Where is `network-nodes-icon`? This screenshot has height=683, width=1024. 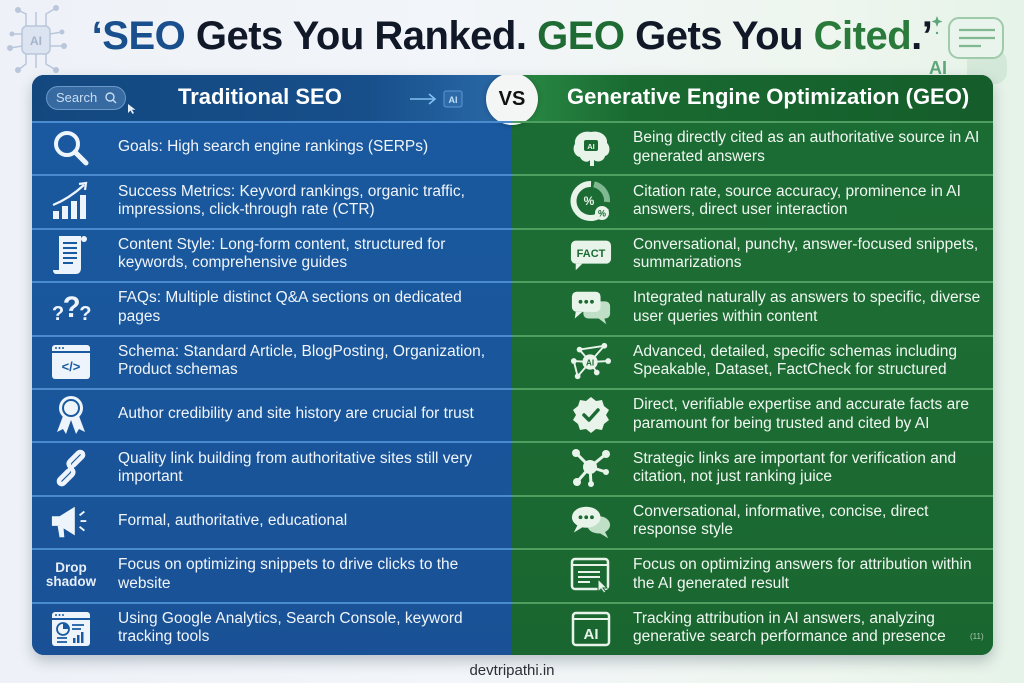
network-nodes-icon is located at coordinates (591, 468).